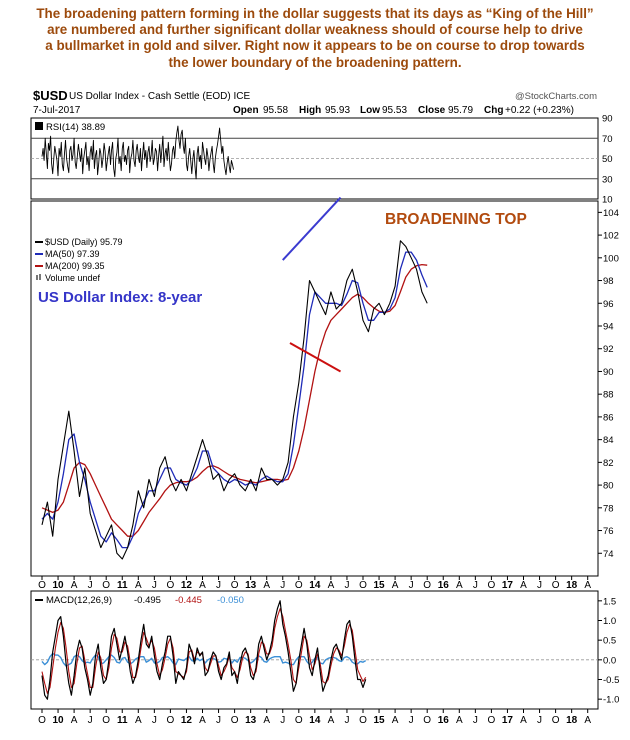 The image size is (630, 740). I want to click on high-value: 95.93, so click(337, 110).